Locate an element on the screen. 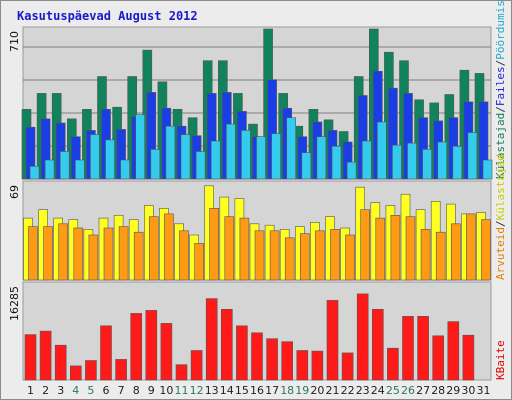 Image resolution: width=512 pixels, height=400 pixels. bar-top-pöördumisi-day-10 is located at coordinates (170, 152).